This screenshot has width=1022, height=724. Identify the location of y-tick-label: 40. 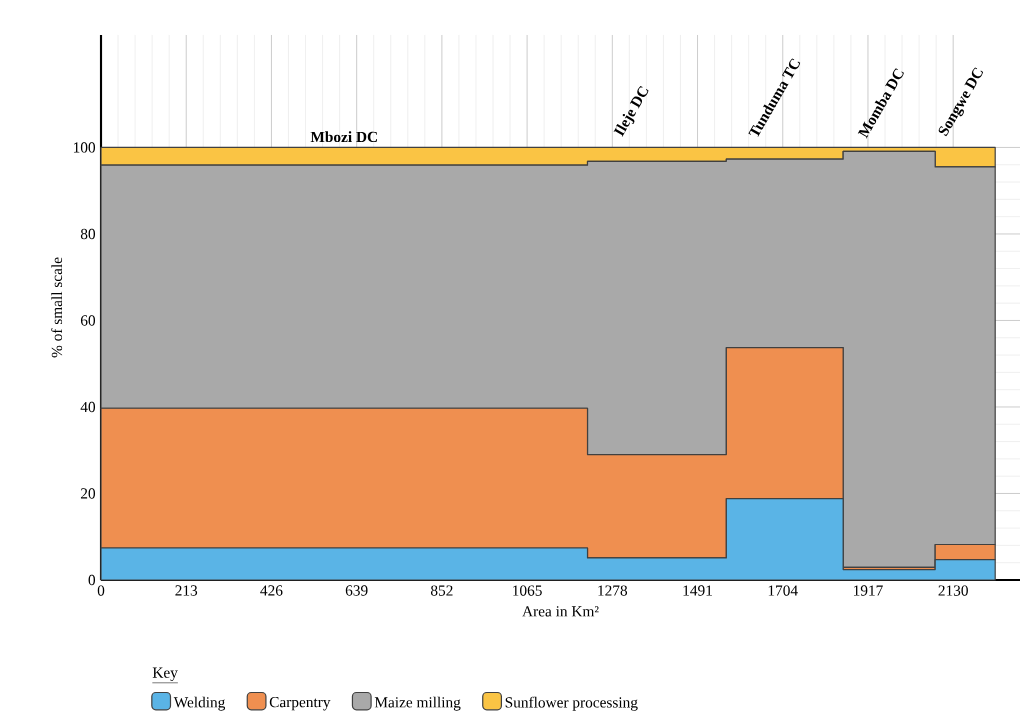
(88, 407).